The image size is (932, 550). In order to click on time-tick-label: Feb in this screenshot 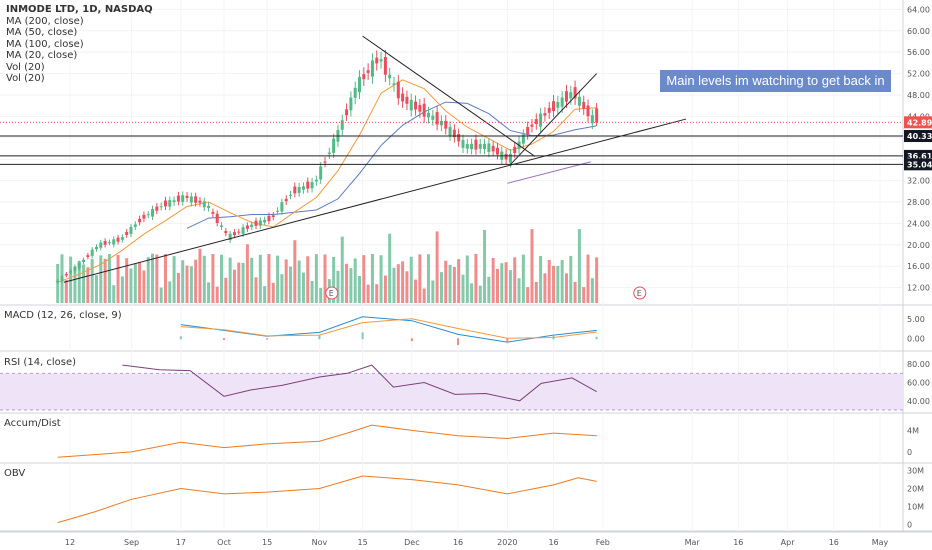, I will do `click(603, 542)`.